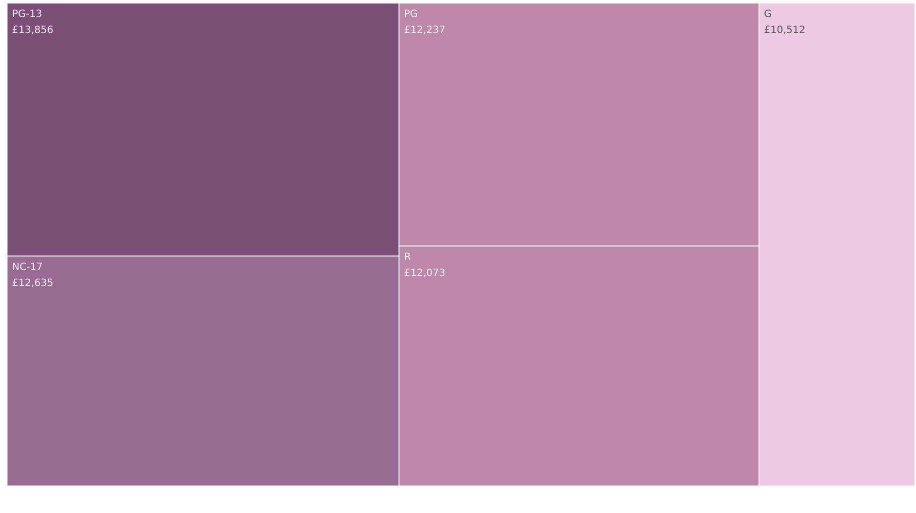 The height and width of the screenshot is (513, 916). What do you see at coordinates (27, 14) in the screenshot?
I see `category-label: PG-13` at bounding box center [27, 14].